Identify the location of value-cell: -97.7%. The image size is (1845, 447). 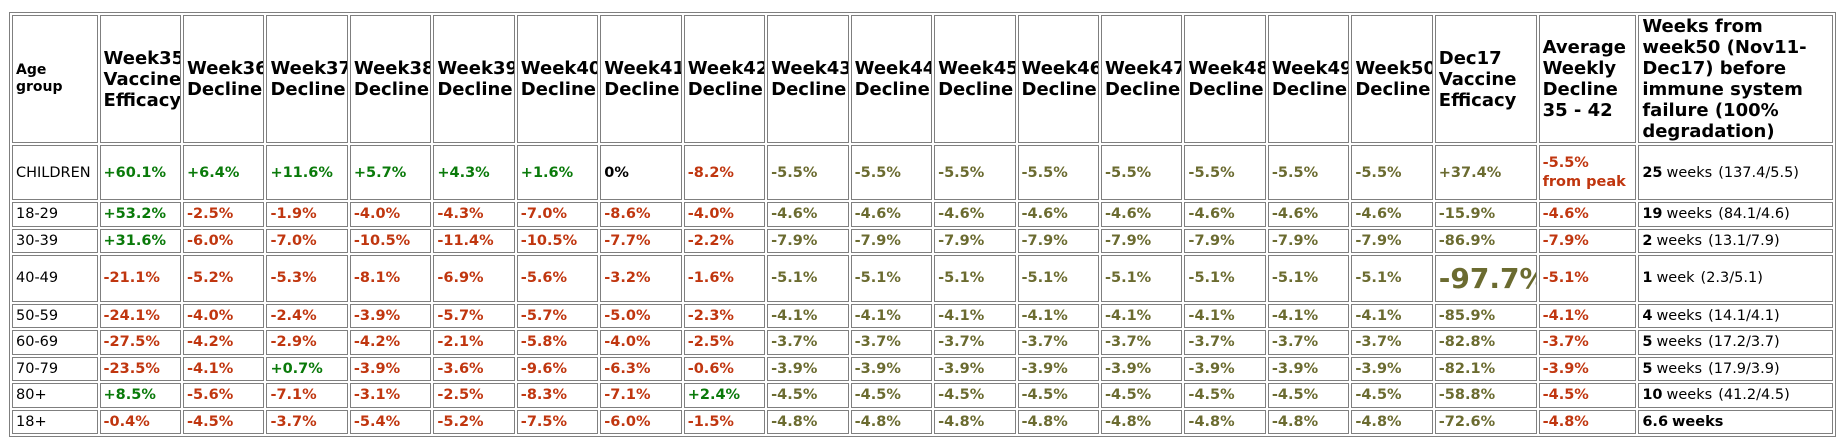
(1485, 278).